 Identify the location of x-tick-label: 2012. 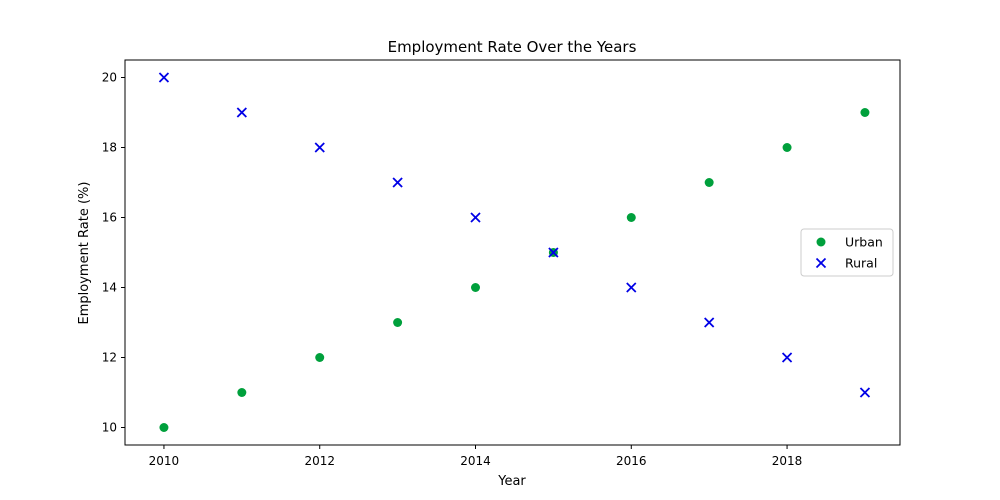
(319, 461).